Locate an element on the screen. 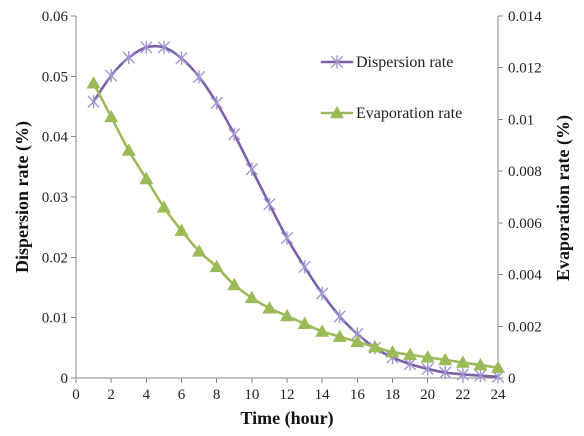 The image size is (584, 436). y-left-tick-label: 0.02 is located at coordinates (55, 258).